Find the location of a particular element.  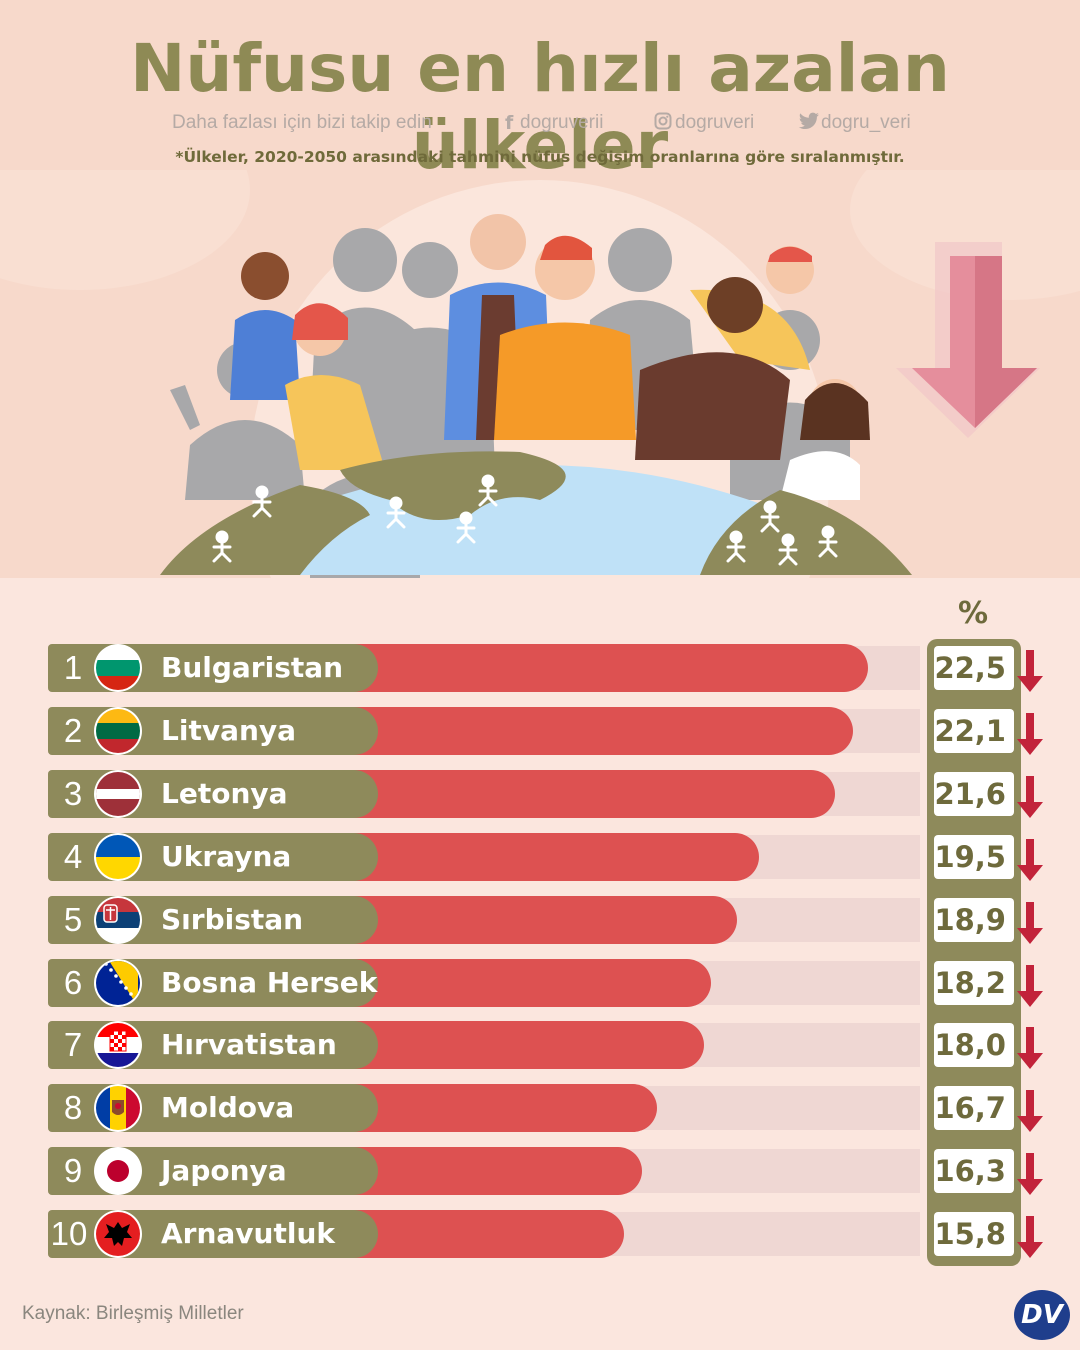

facebook-icon: f is located at coordinates (509, 123).